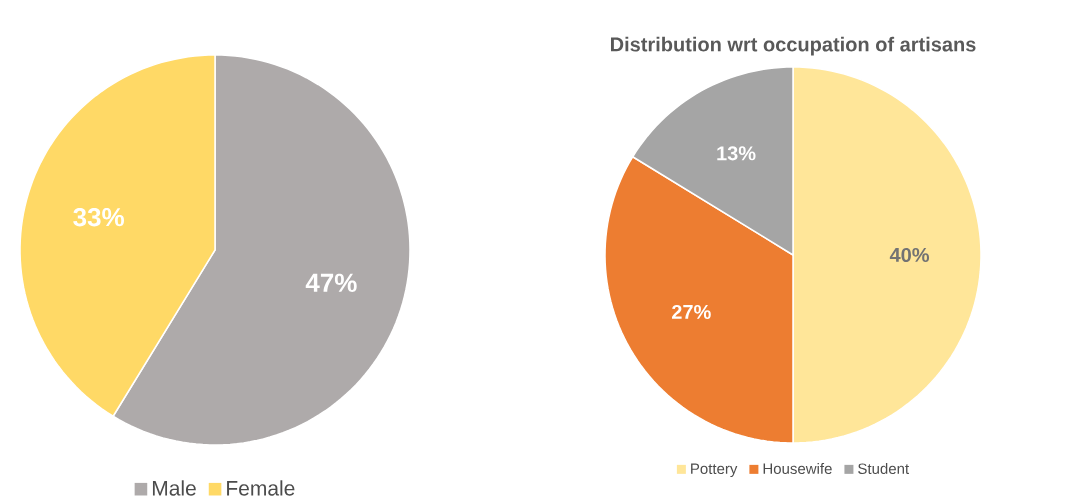  I want to click on data-label: 27%, so click(691, 311).